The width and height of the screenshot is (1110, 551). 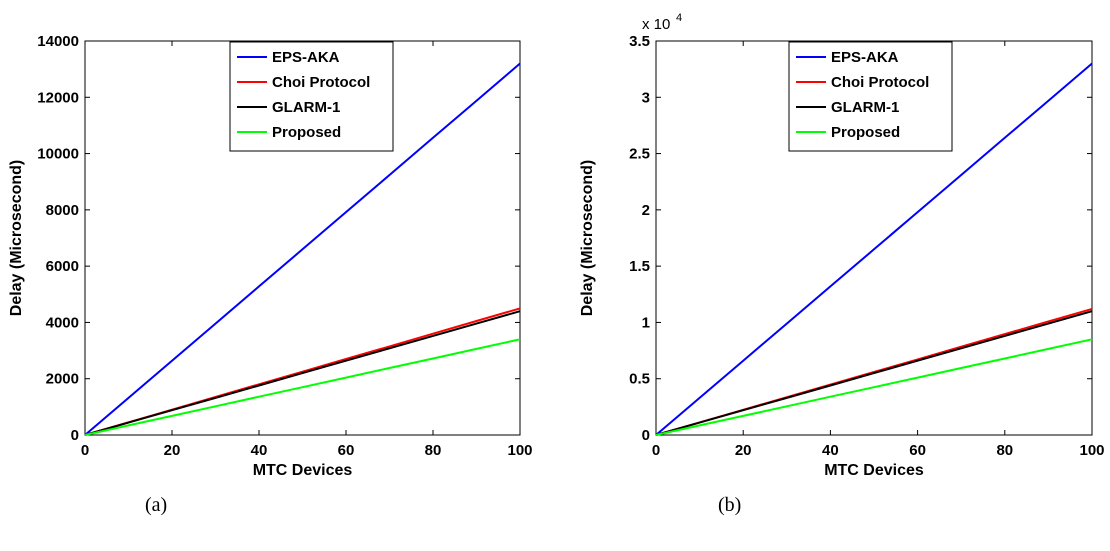 I want to click on y-tick-label: 10000, so click(x=58, y=154).